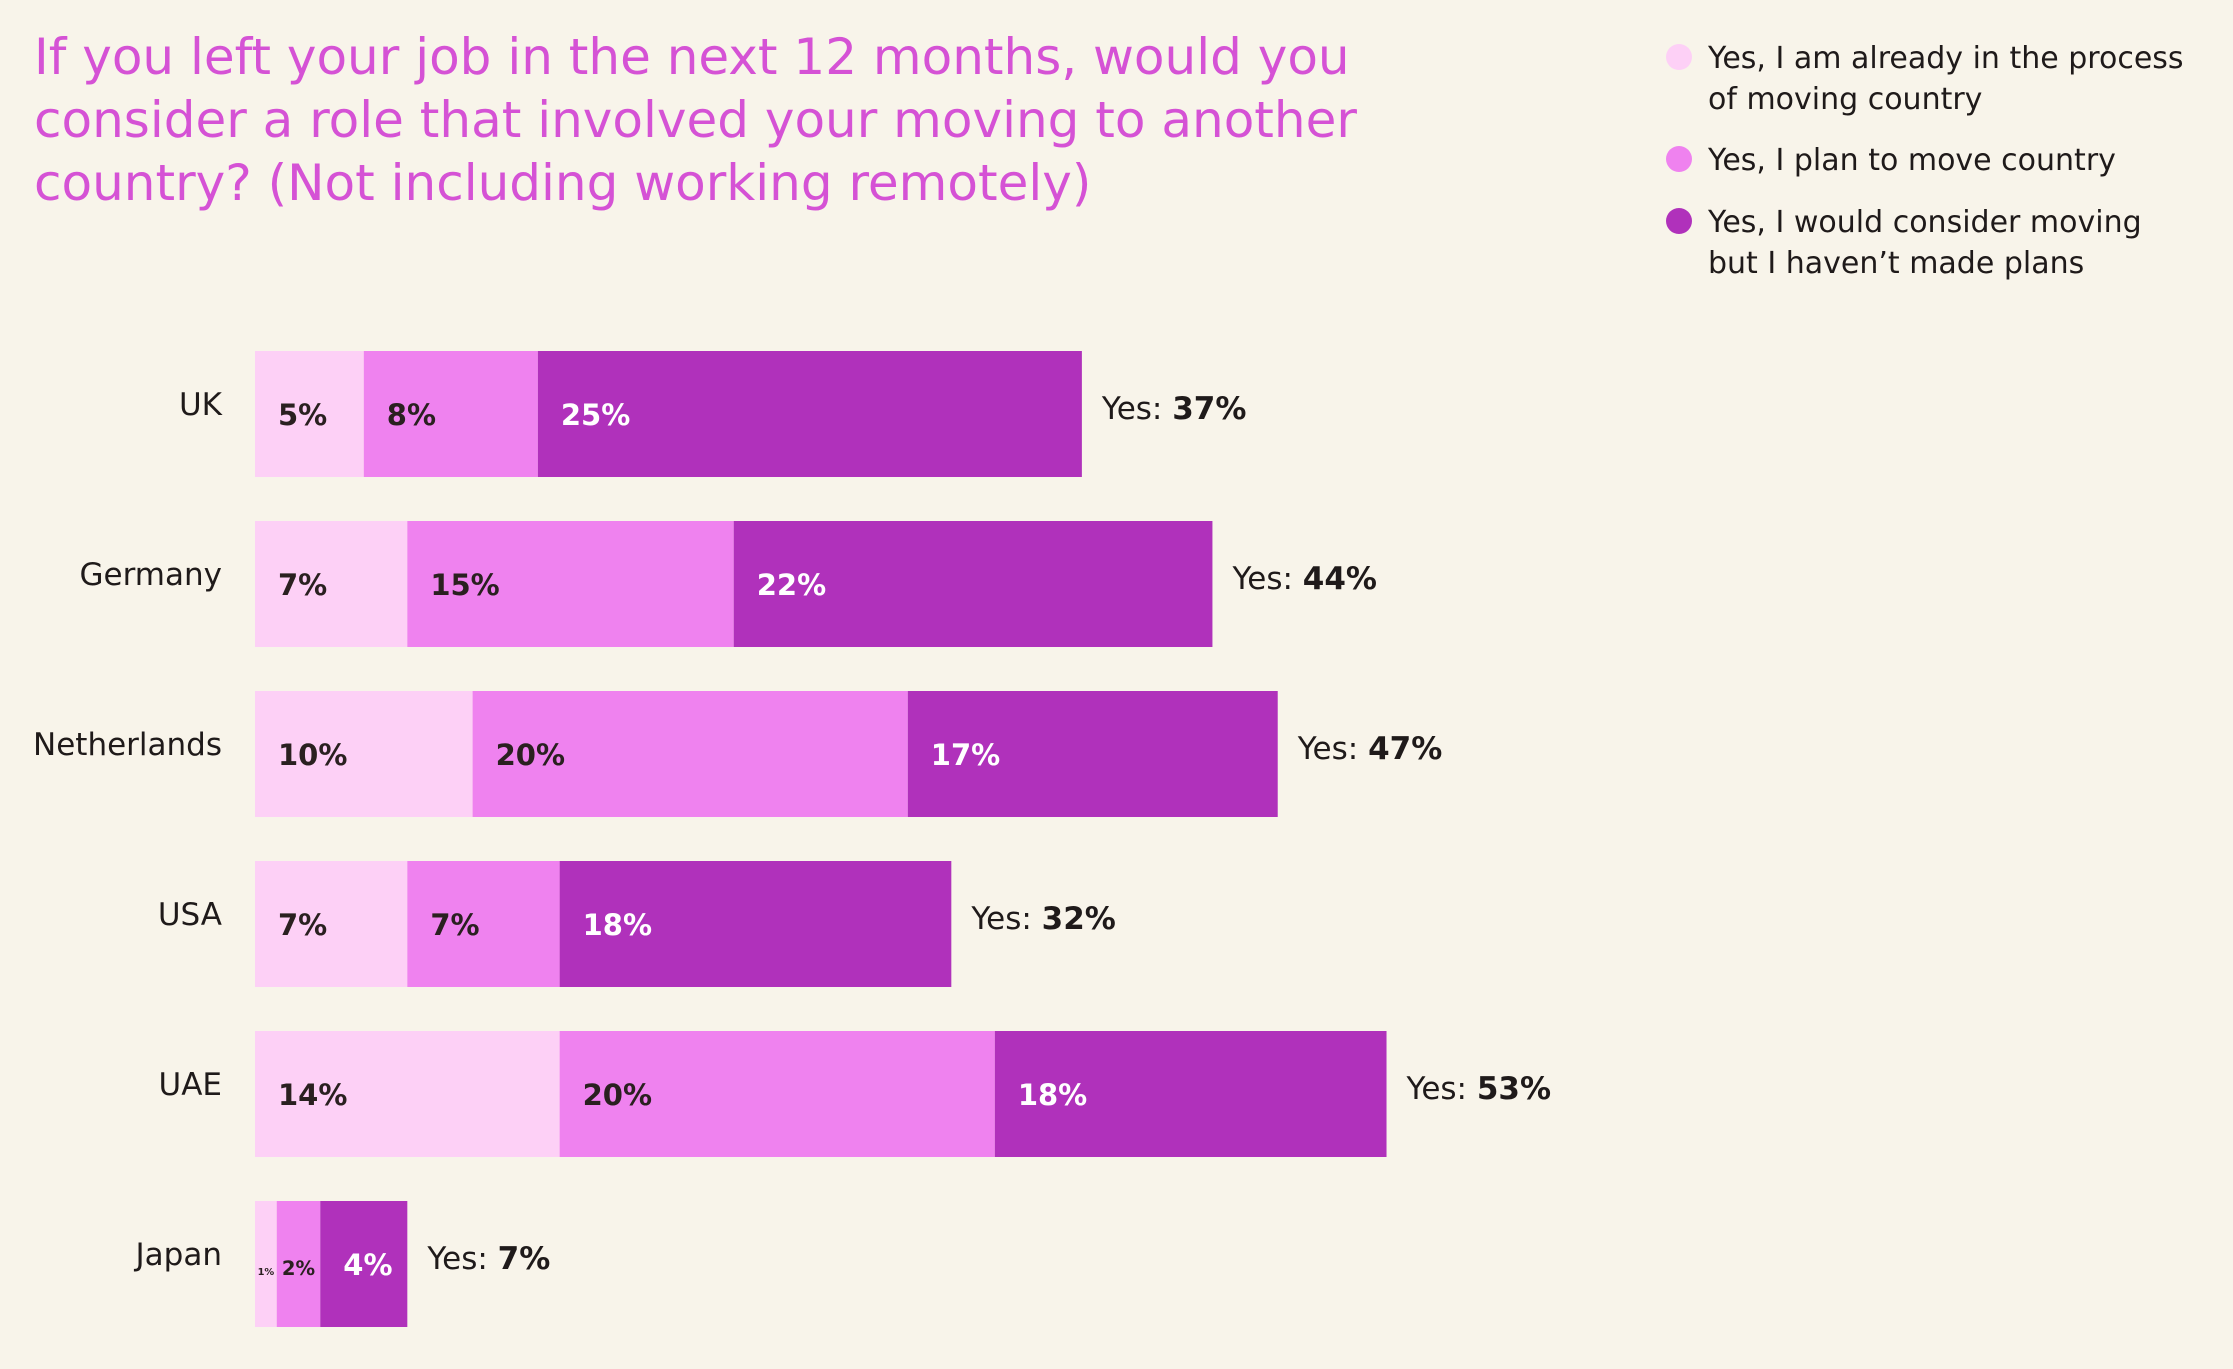  What do you see at coordinates (1896, 263) in the screenshot?
I see `legend-label: but I haven’t made plans` at bounding box center [1896, 263].